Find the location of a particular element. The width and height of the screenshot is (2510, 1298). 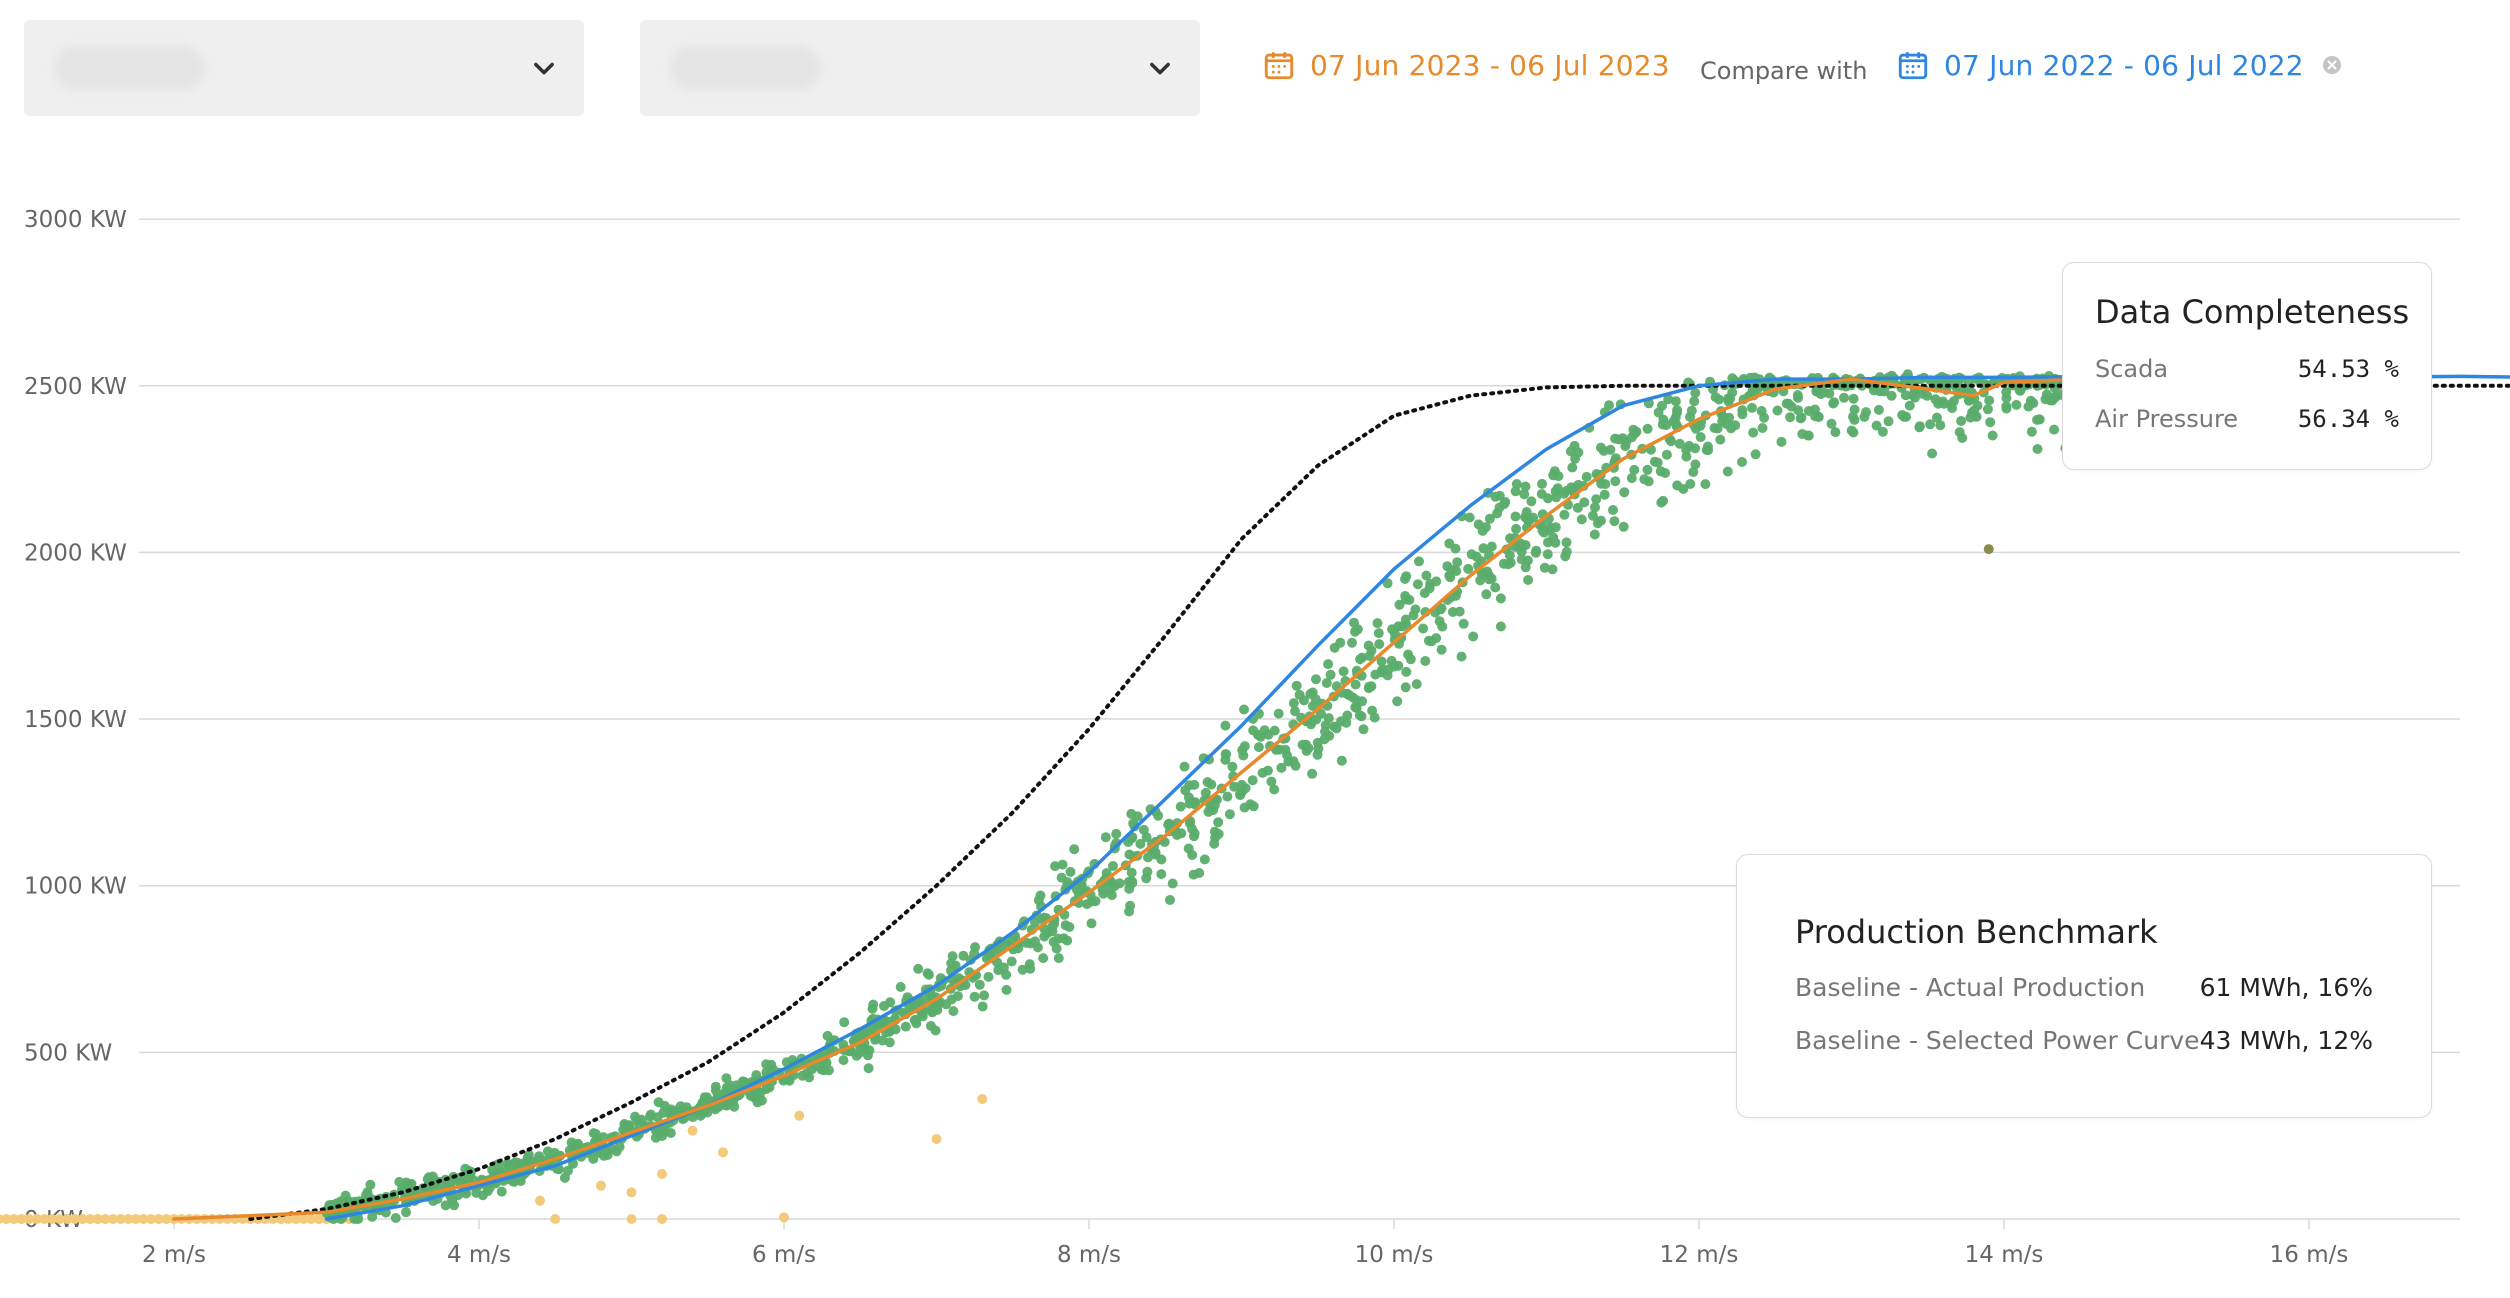

benchmark-row-actual: Baseline - Actual Production 61 MWh, 16% is located at coordinates (2084, 987).